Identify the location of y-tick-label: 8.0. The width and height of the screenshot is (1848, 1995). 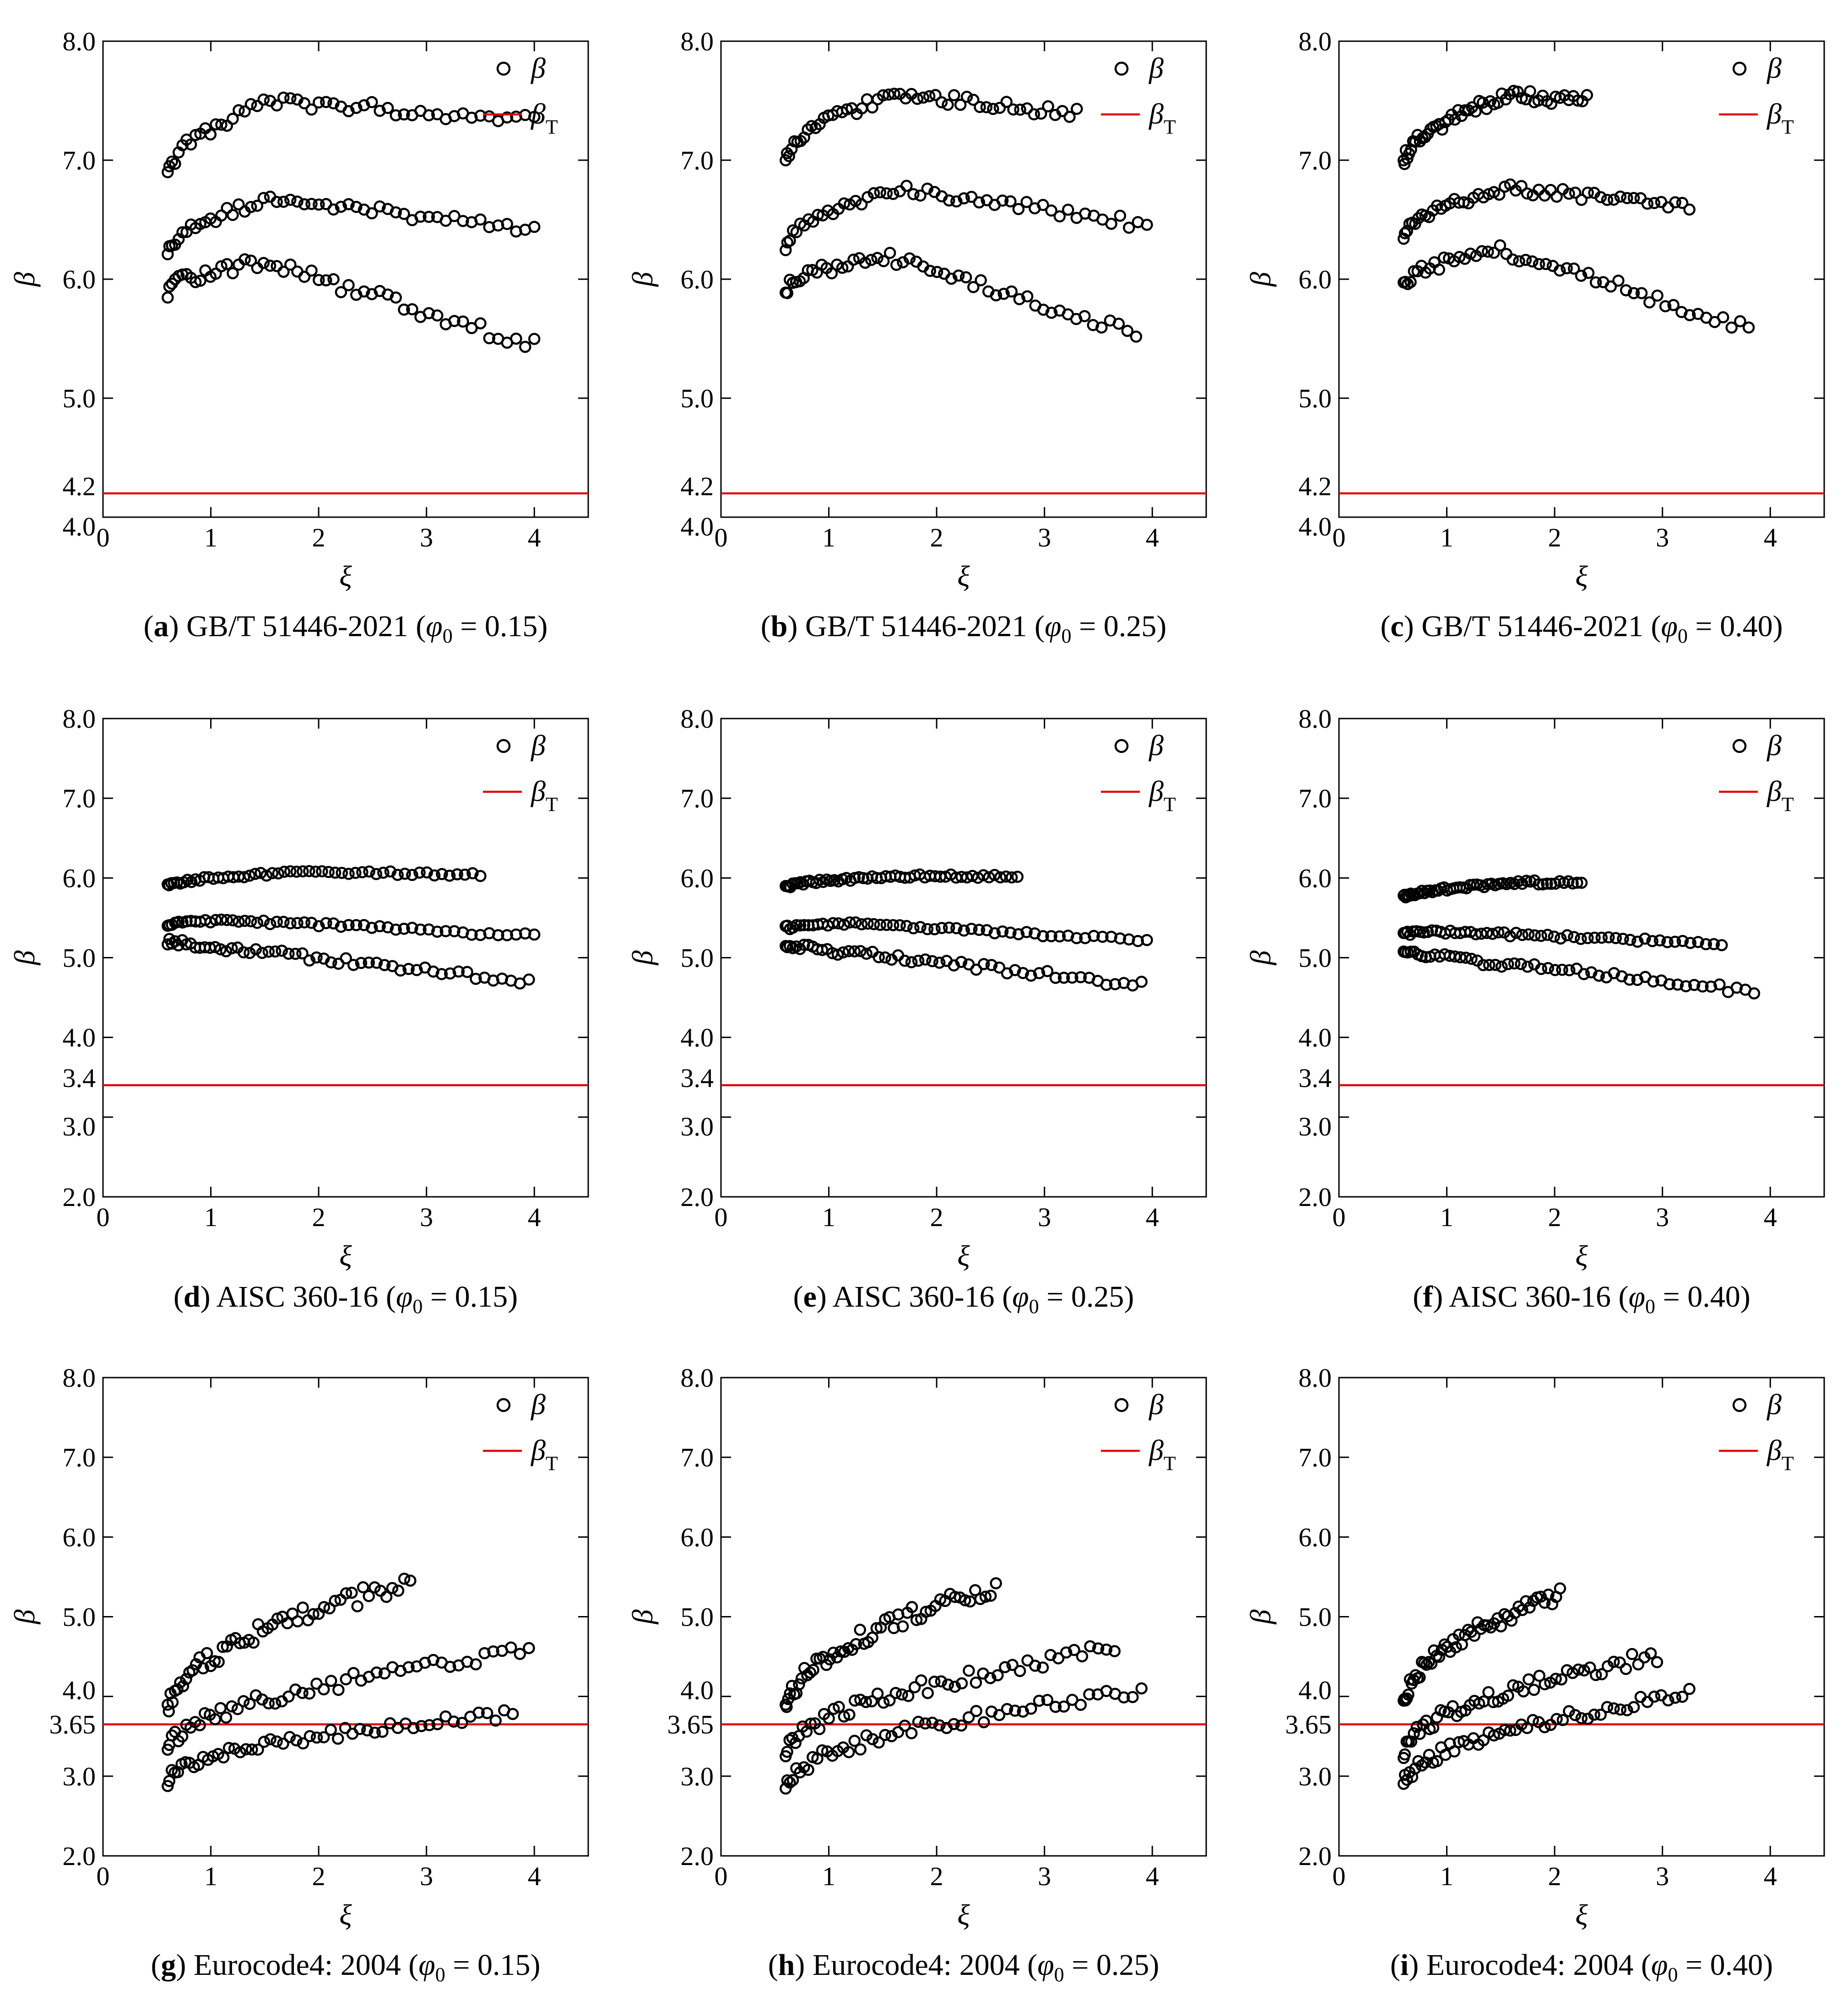
(697, 719).